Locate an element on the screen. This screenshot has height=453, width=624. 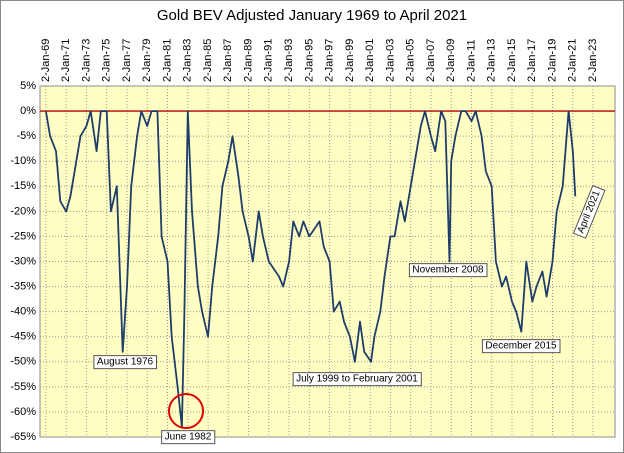
annotation: August 1976 is located at coordinates (125, 362).